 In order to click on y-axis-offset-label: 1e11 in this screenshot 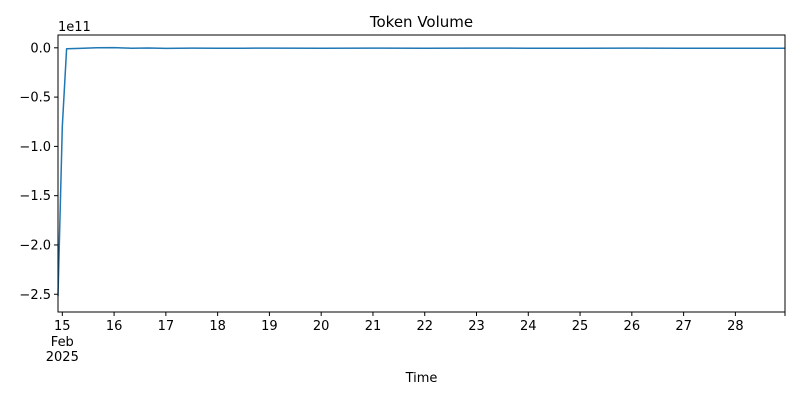, I will do `click(74, 27)`.